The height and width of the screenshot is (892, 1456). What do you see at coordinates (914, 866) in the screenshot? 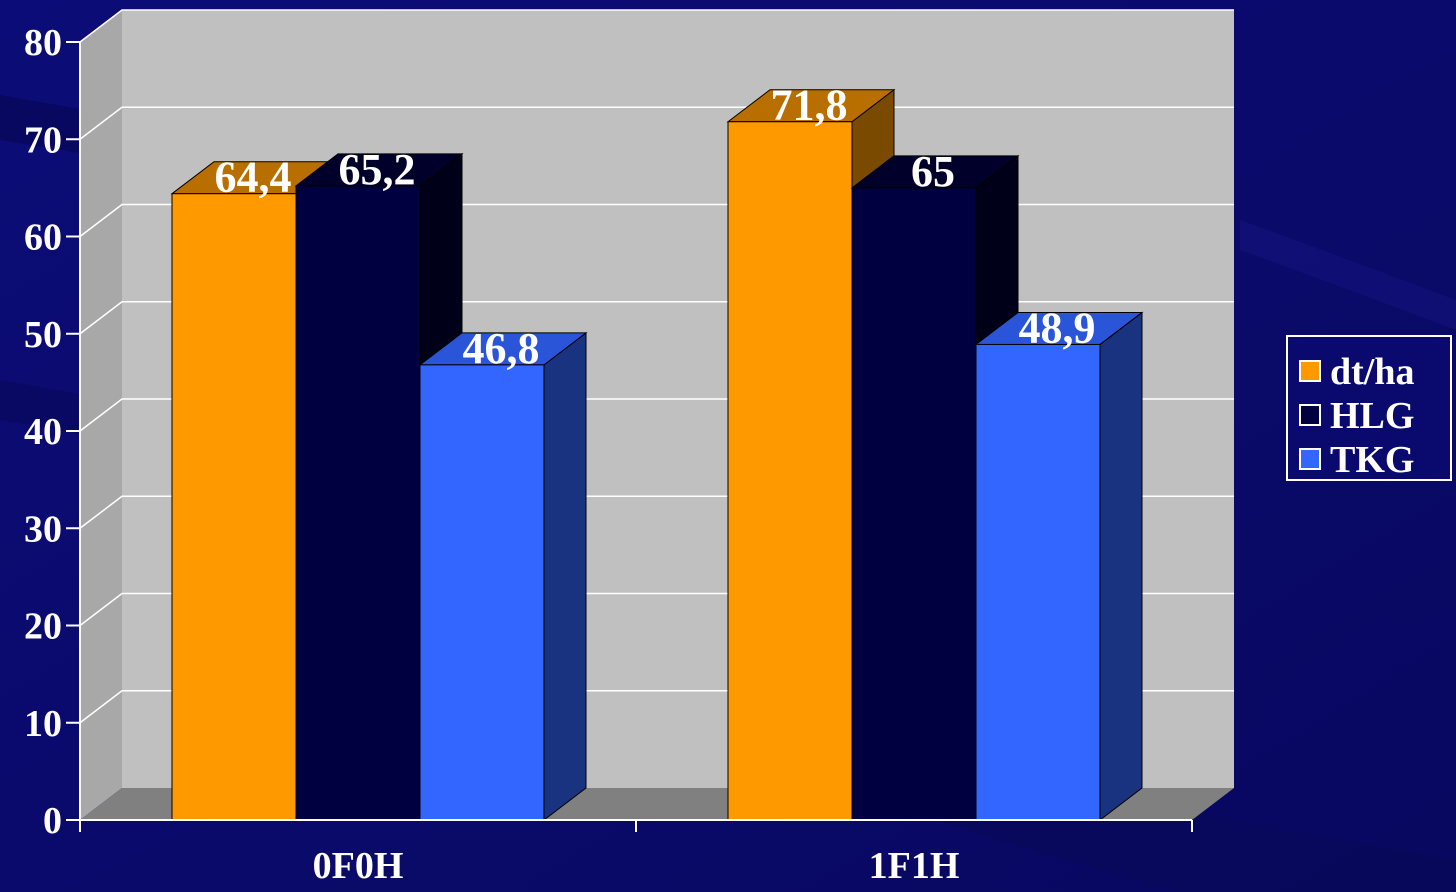
I see `x-category-label: 1F1H` at bounding box center [914, 866].